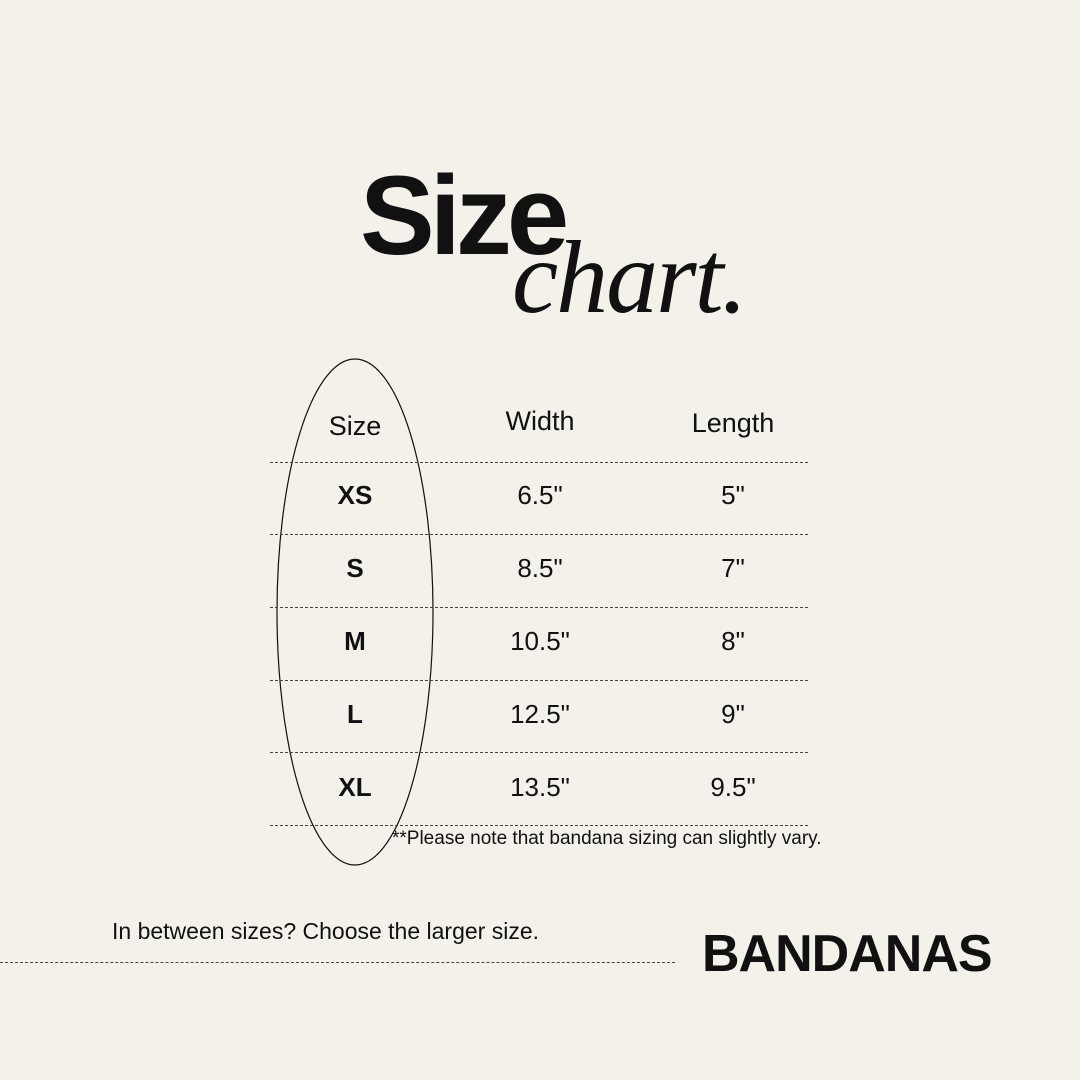 The height and width of the screenshot is (1080, 1080). What do you see at coordinates (540, 421) in the screenshot?
I see `header-width: Width` at bounding box center [540, 421].